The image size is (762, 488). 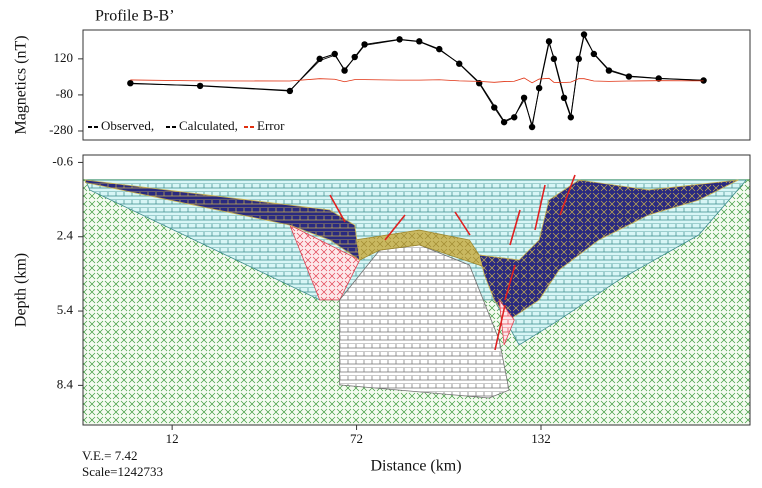 What do you see at coordinates (110, 455) in the screenshot?
I see `note: V.E.= 7.42` at bounding box center [110, 455].